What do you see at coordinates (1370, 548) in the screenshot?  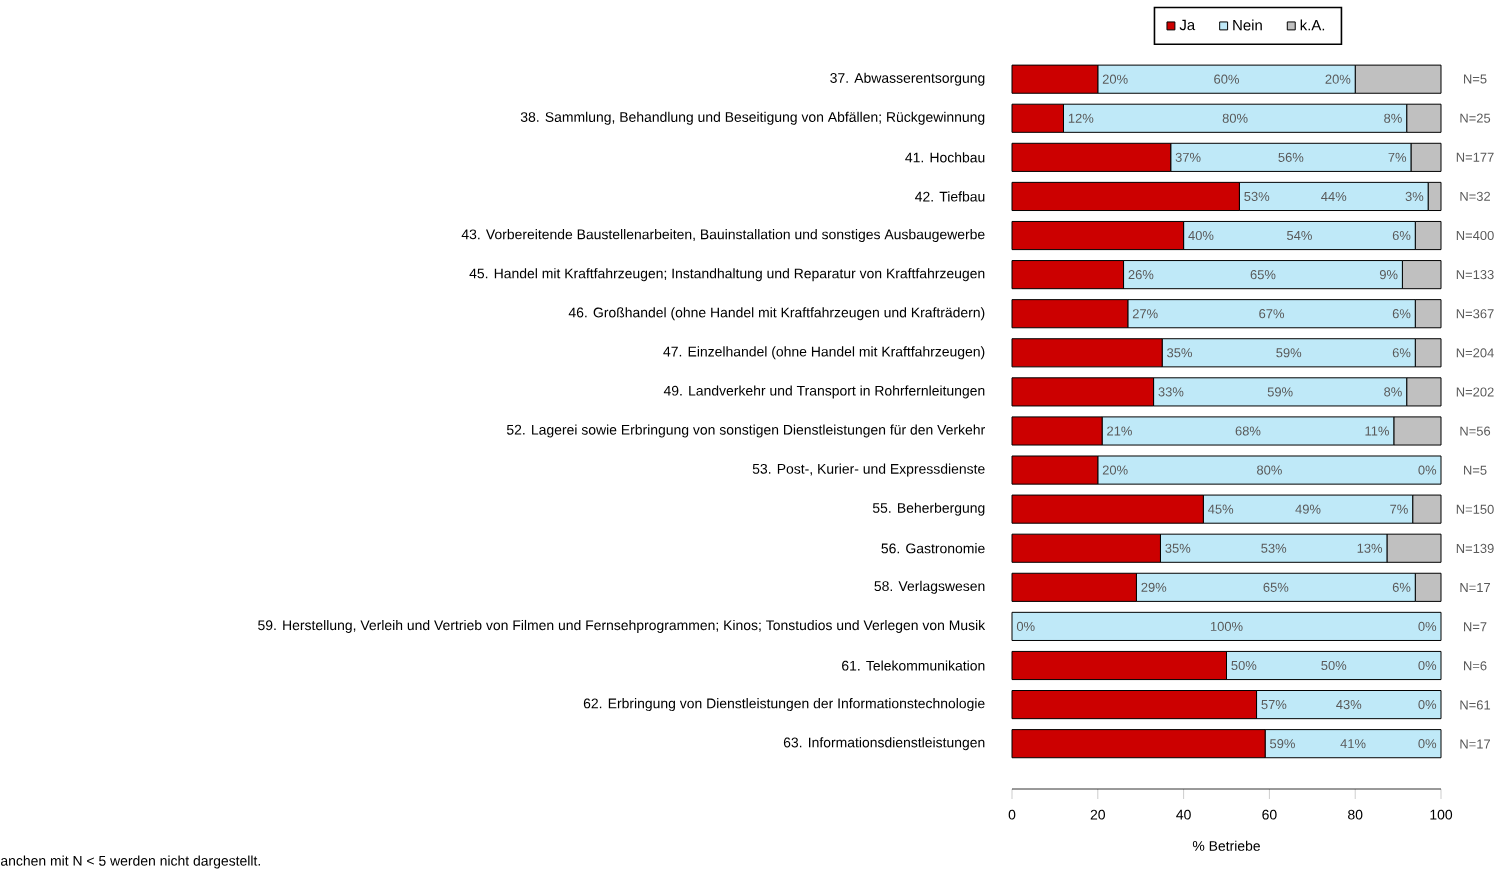 I see `annotation: 13%` at bounding box center [1370, 548].